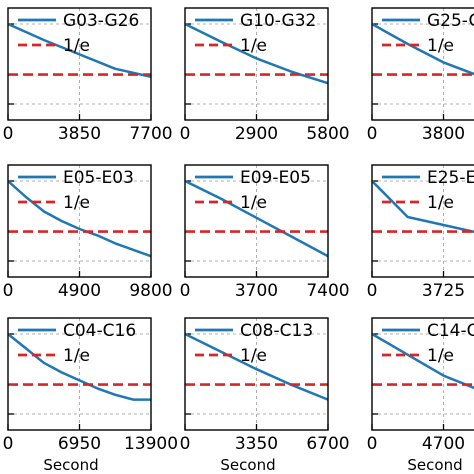  I want to click on legend: G25-G 1/e, so click(428, 33).